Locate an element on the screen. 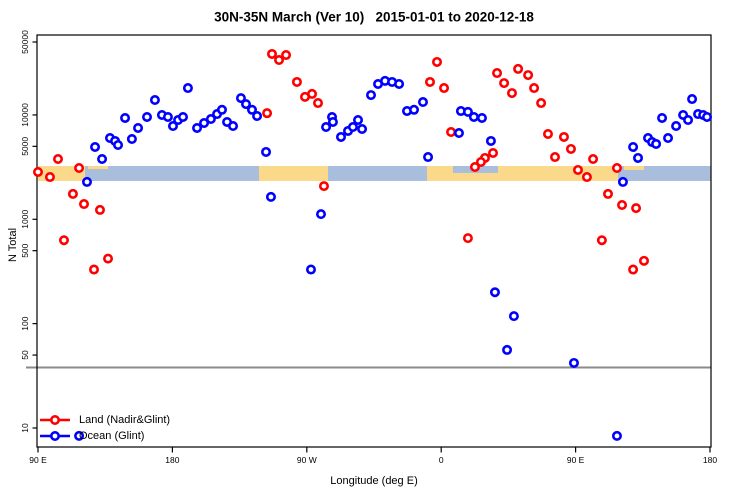 This screenshot has width=750, height=500. y-tick-label: 500 is located at coordinates (25, 250).